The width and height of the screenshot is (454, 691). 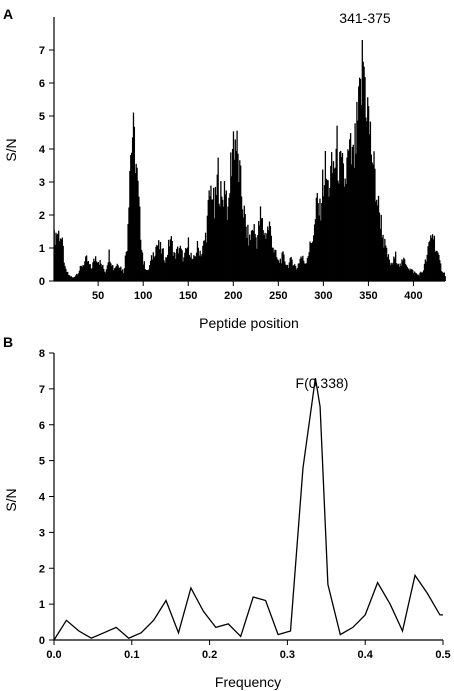 What do you see at coordinates (98, 296) in the screenshot?
I see `panel-a-x-tick-label: 50` at bounding box center [98, 296].